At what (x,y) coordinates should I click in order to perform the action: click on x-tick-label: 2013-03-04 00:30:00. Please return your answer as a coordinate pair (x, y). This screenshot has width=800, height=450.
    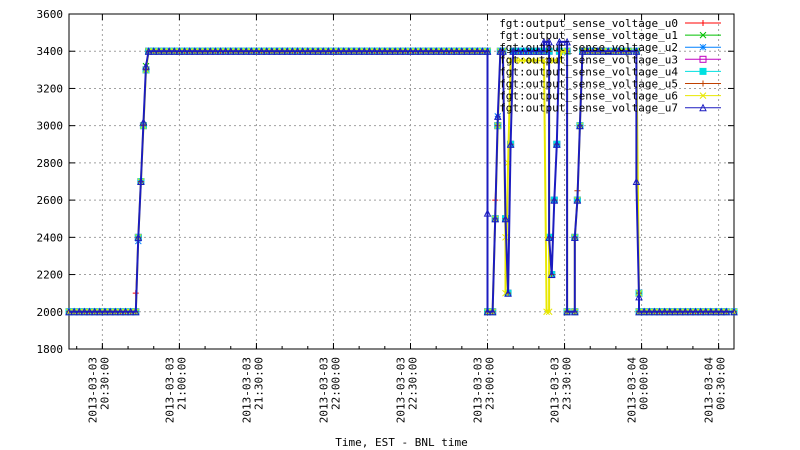
    Looking at the image, I should click on (715, 390).